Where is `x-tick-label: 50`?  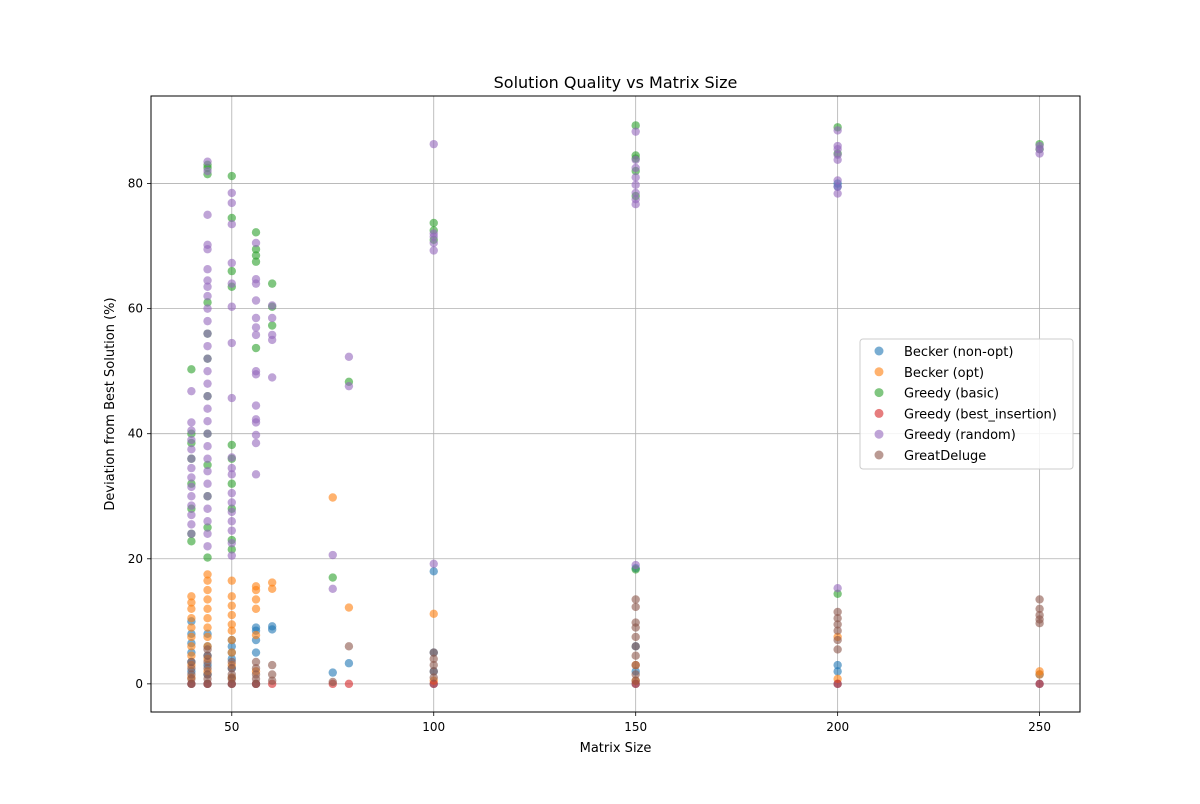 x-tick-label: 50 is located at coordinates (231, 727).